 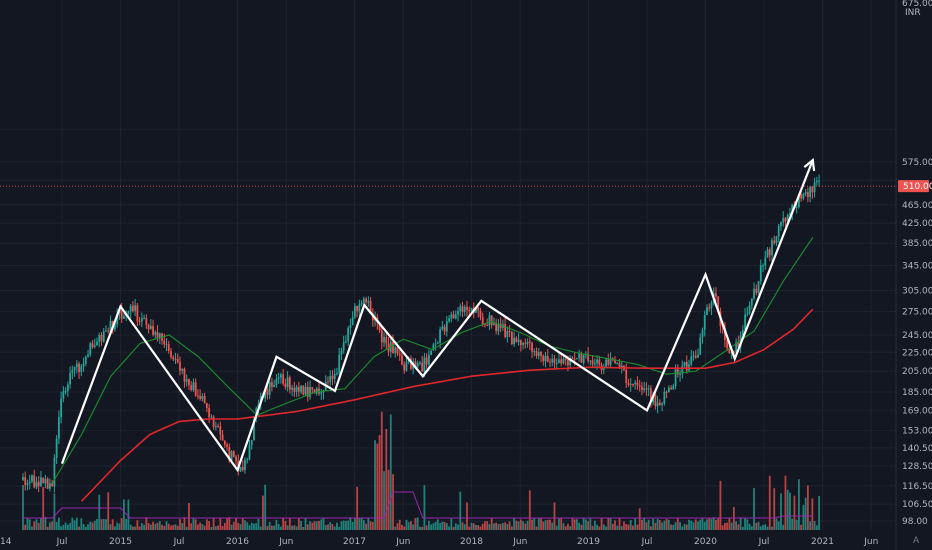 I want to click on time-tick-label: 14, so click(x=6, y=542).